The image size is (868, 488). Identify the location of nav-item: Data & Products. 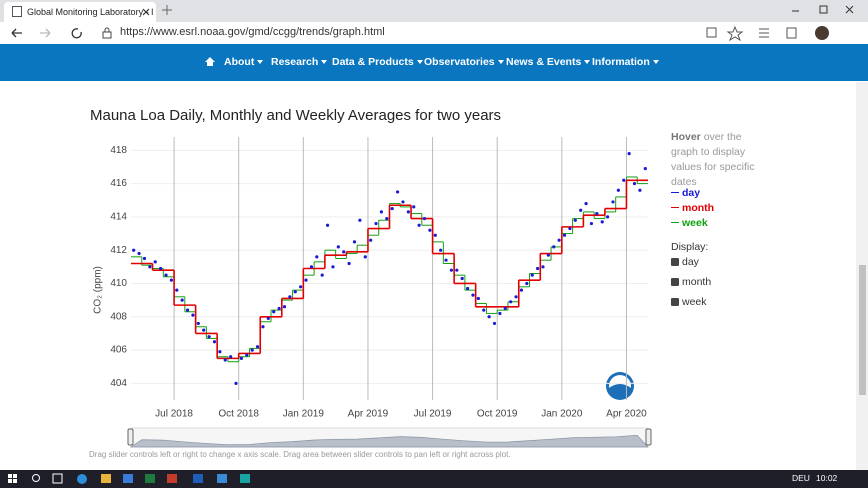
(377, 62).